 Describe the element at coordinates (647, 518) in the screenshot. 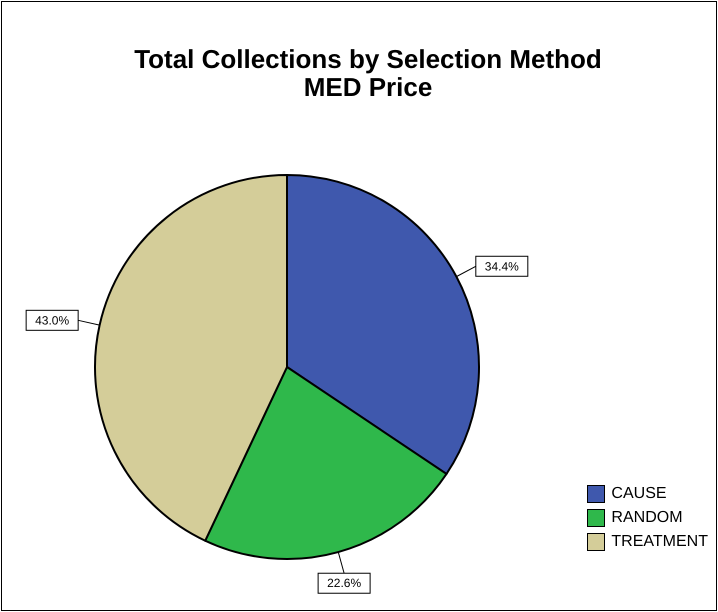

I see `legend-label: RANDOM` at that location.